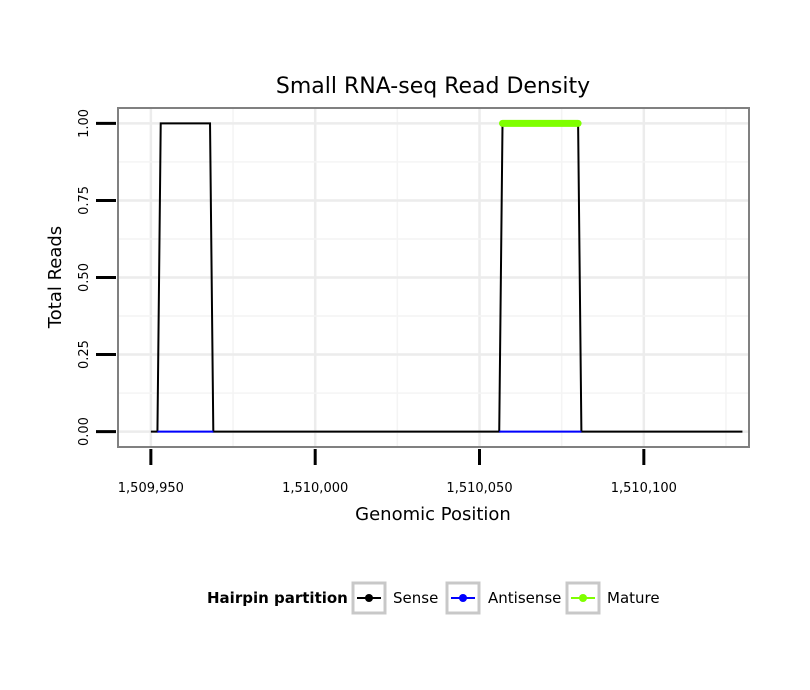 The height and width of the screenshot is (690, 810). I want to click on y-tick-label: 1.00, so click(84, 123).